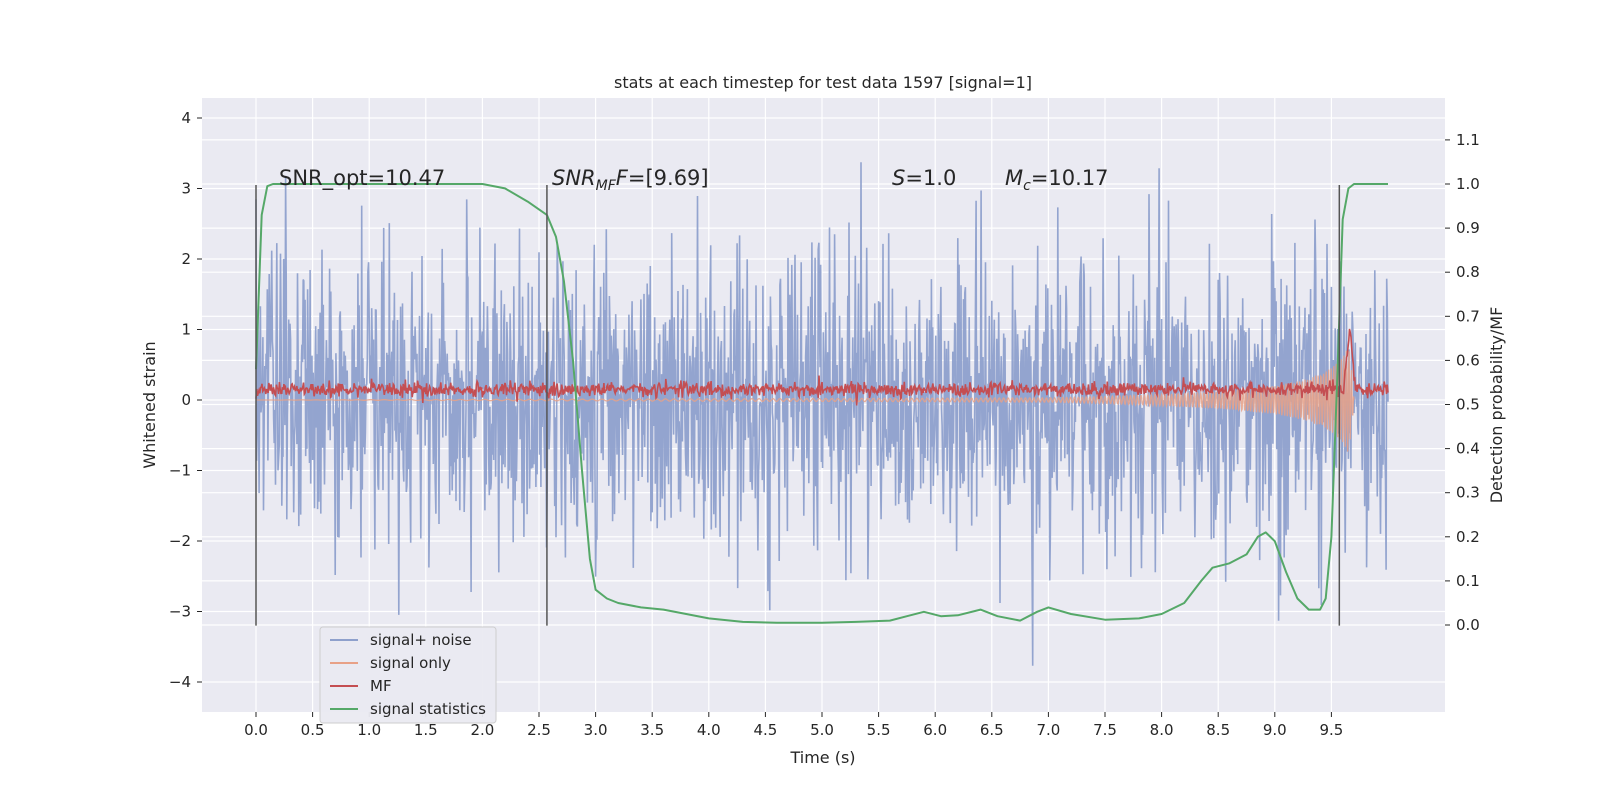 This screenshot has width=1600, height=800. What do you see at coordinates (180, 612) in the screenshot?
I see `y-left-tick-label: −3` at bounding box center [180, 612].